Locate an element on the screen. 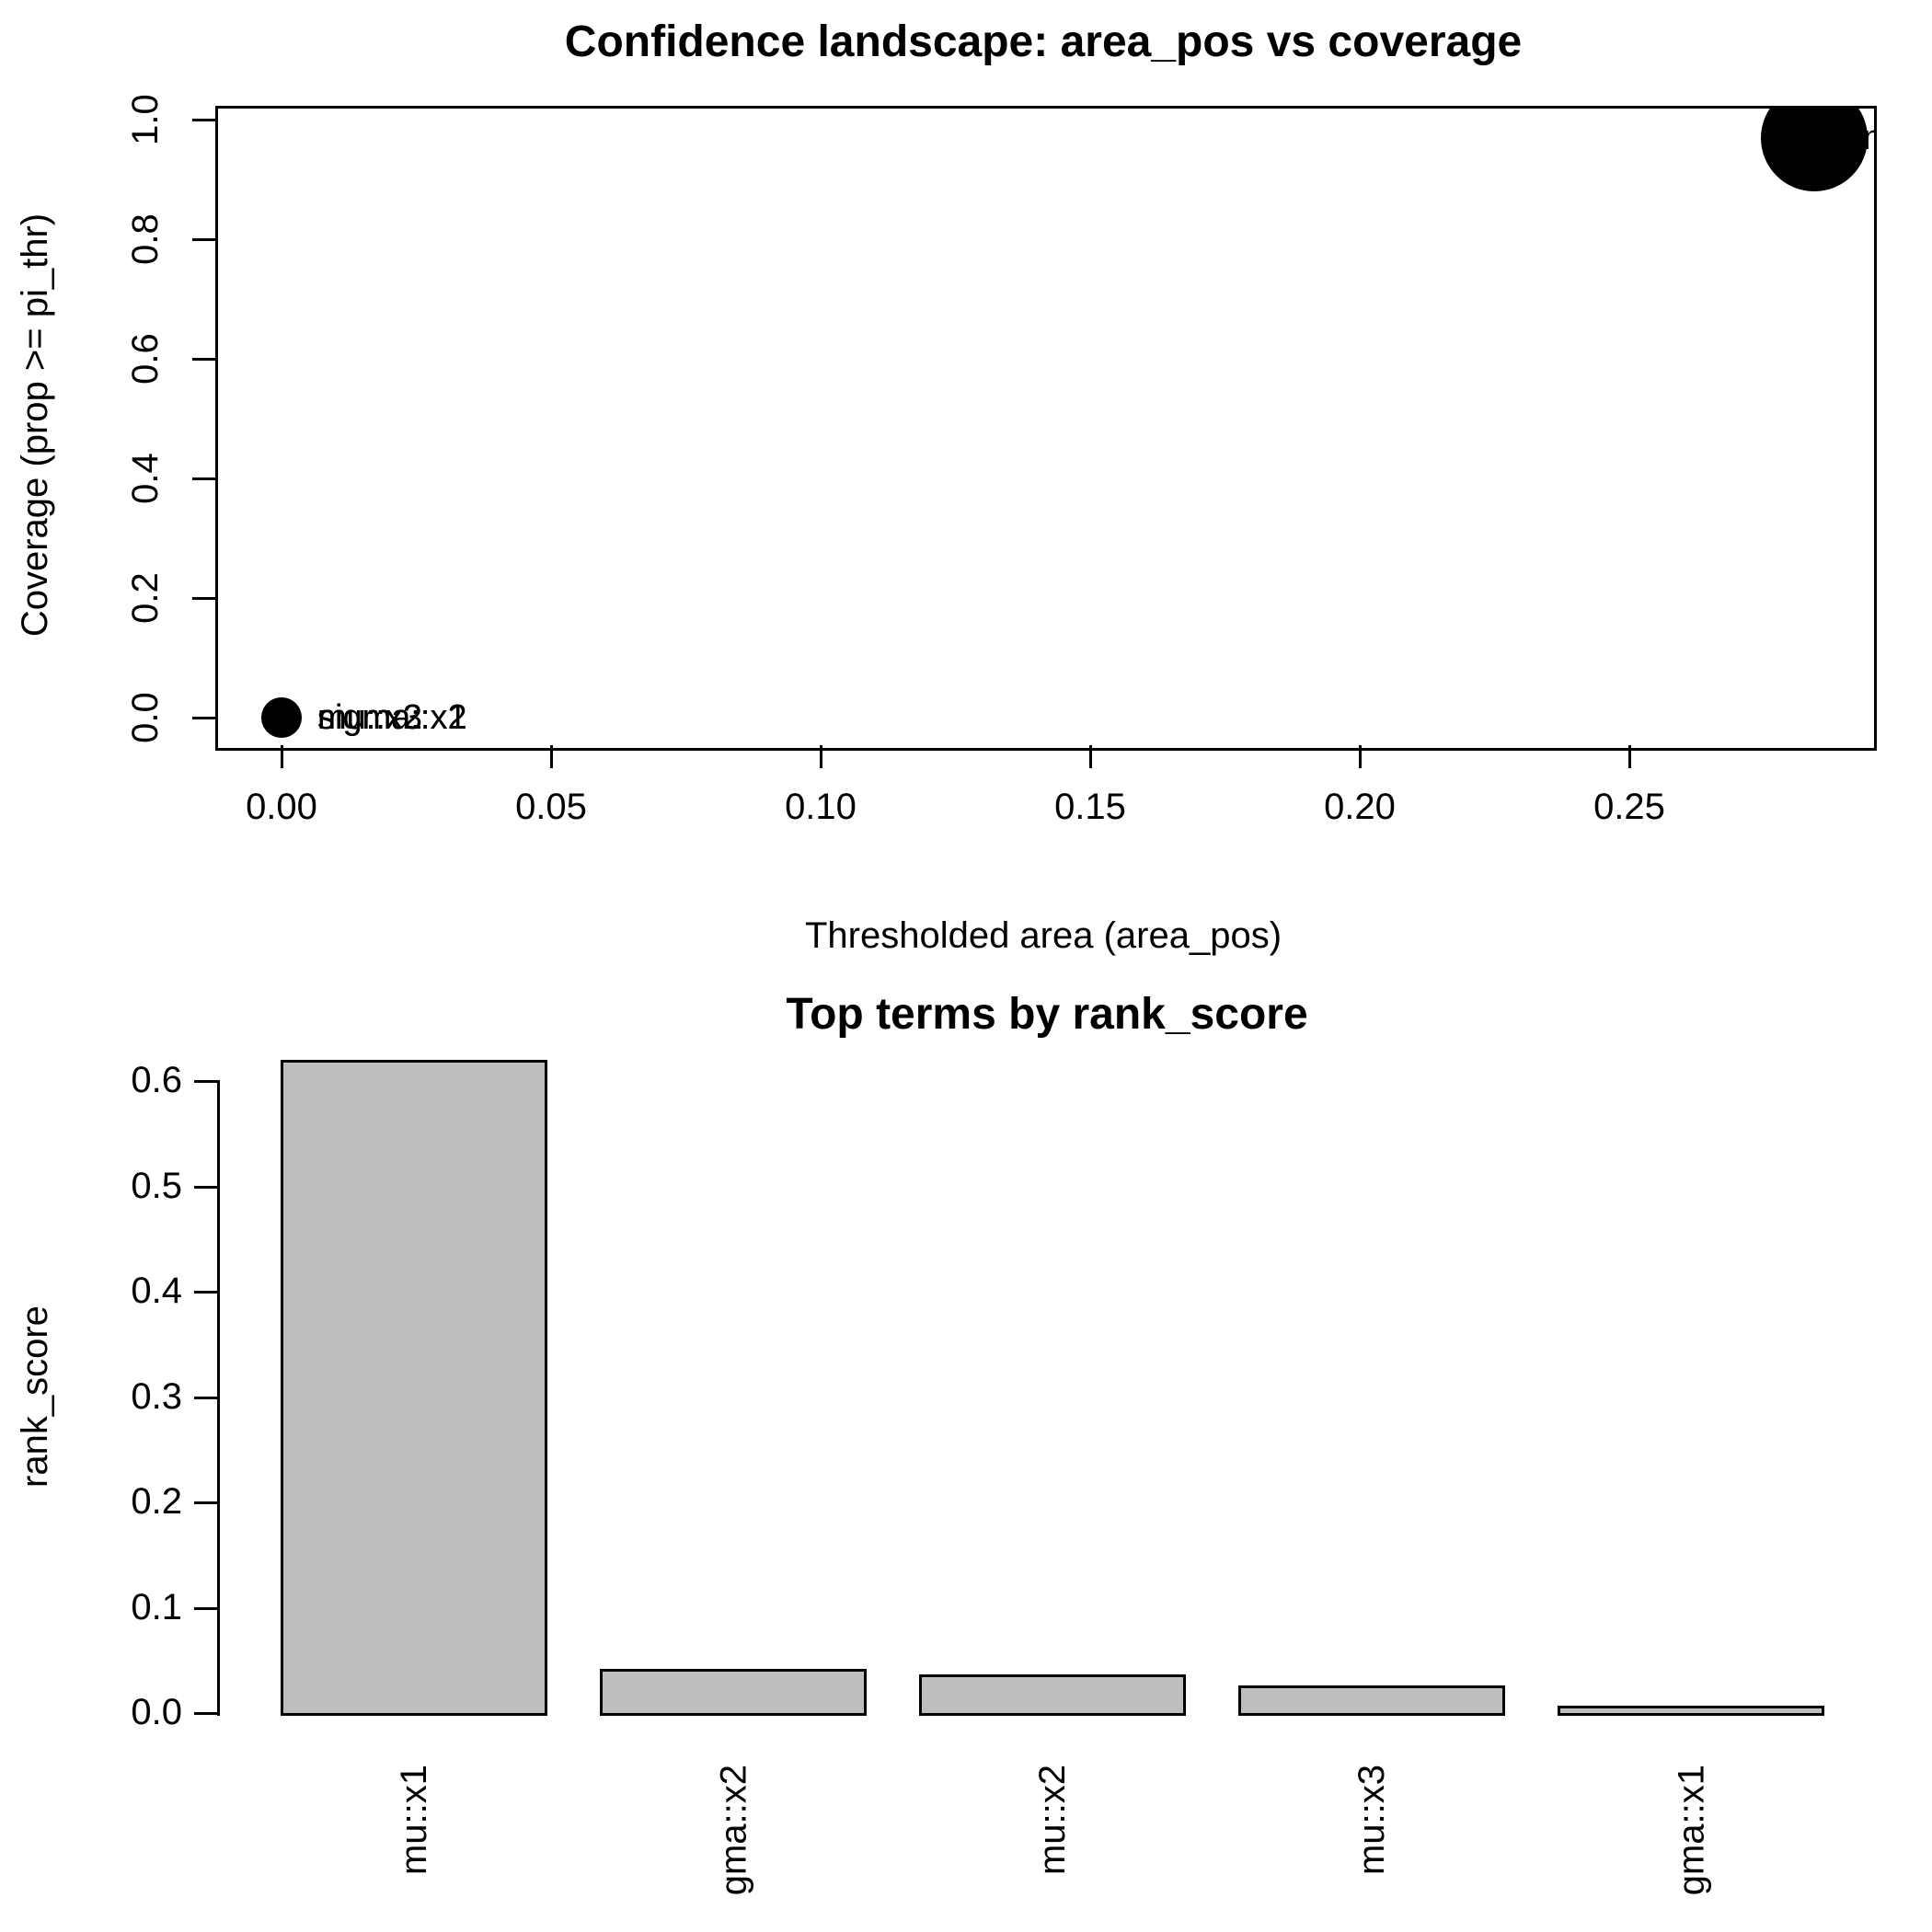 Image resolution: width=1932 pixels, height=1932 pixels. scatter-origin-label: mu::x3 is located at coordinates (370, 717).